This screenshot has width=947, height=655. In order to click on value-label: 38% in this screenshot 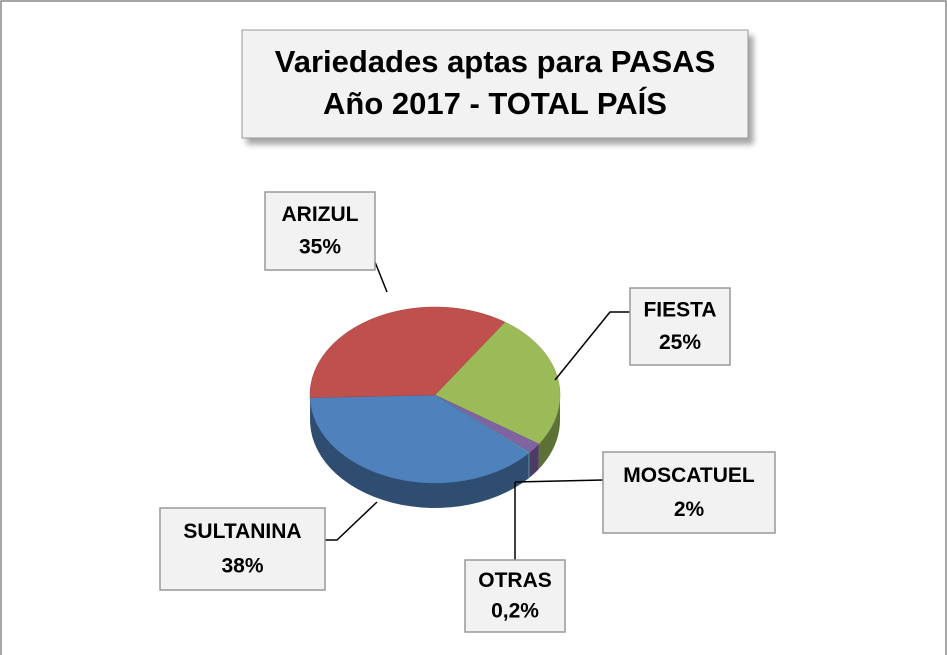, I will do `click(242, 566)`.